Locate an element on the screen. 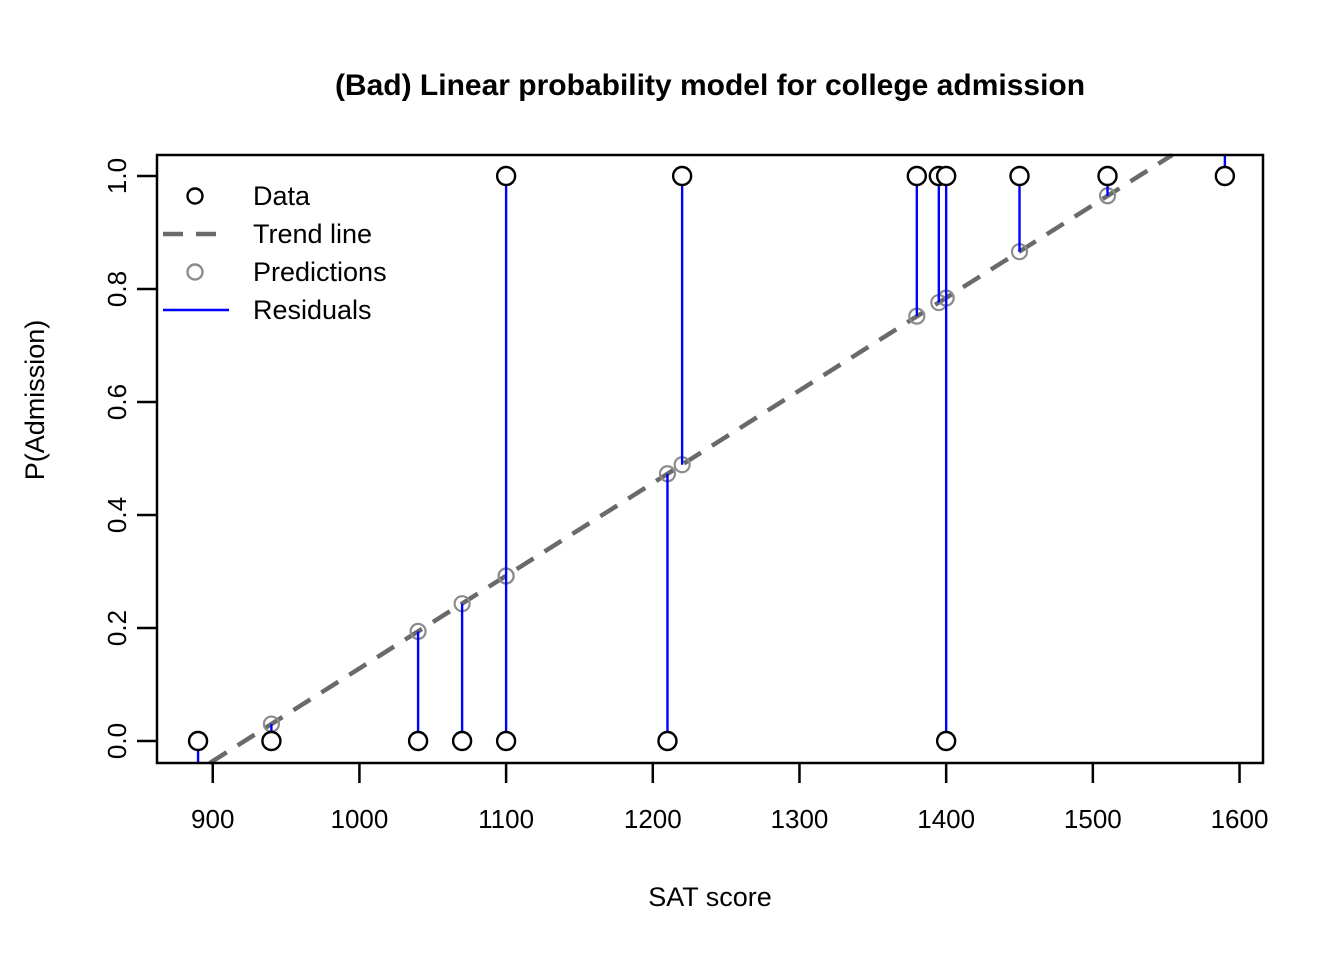  x-axis-tick-label: 1500 is located at coordinates (1093, 819).